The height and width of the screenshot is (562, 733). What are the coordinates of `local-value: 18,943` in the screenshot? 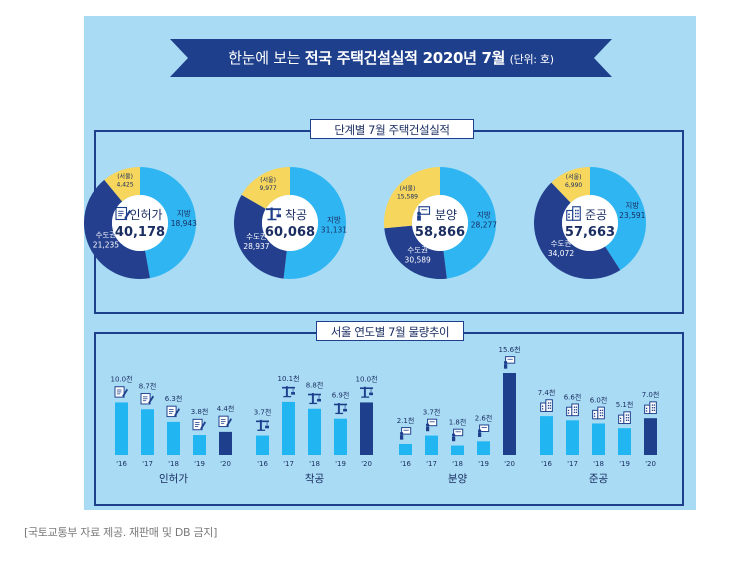 It's located at (184, 223).